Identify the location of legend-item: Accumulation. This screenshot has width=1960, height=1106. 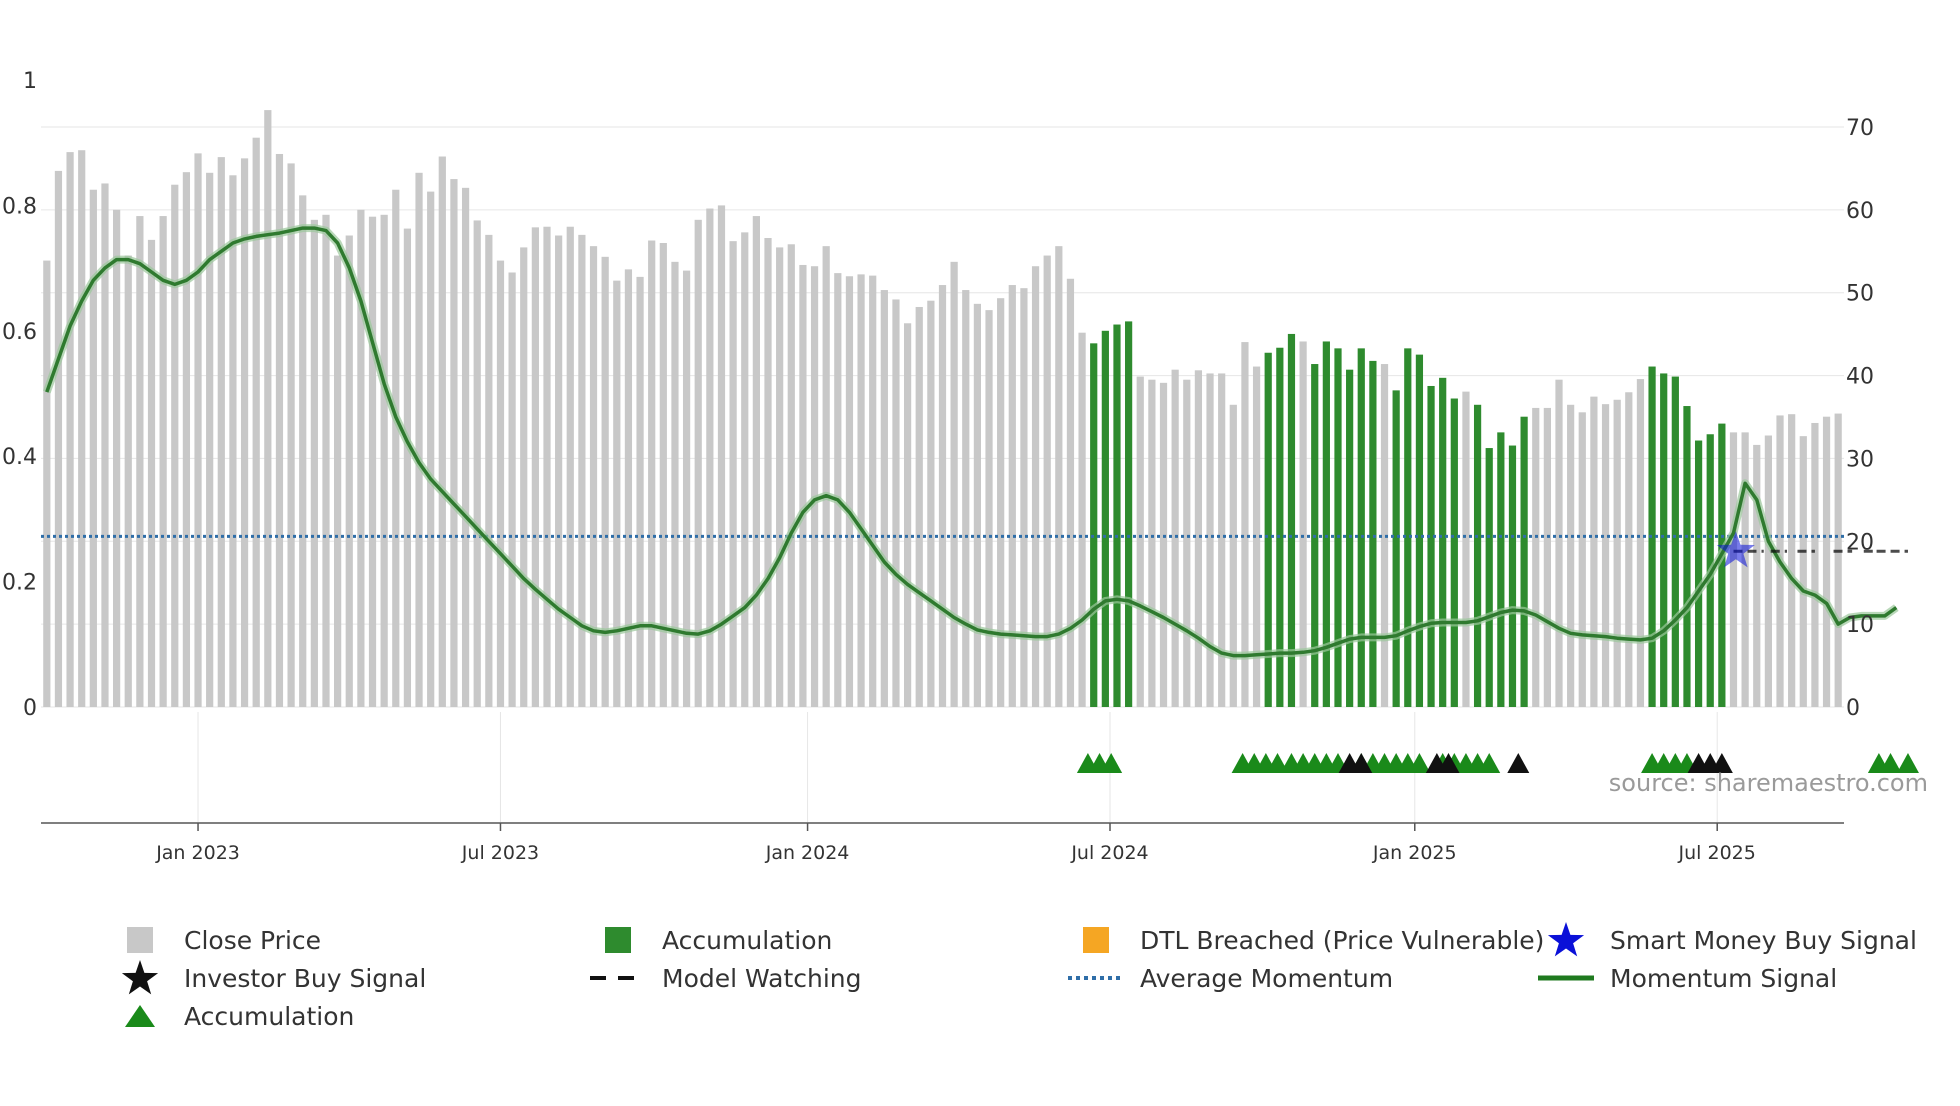
(710, 940).